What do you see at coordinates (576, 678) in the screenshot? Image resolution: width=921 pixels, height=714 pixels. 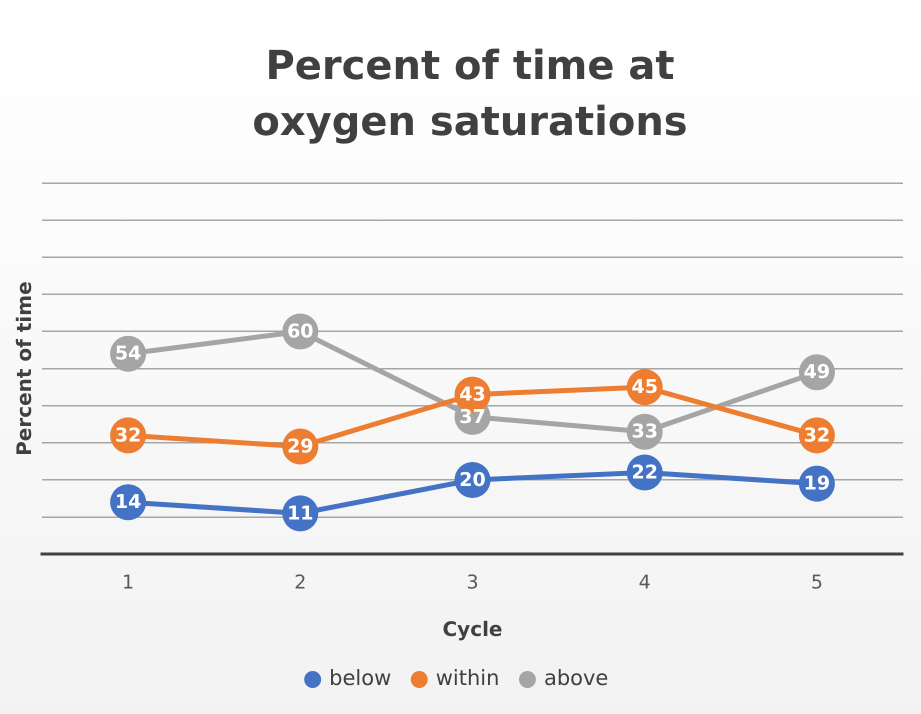 I see `legend-label: above` at bounding box center [576, 678].